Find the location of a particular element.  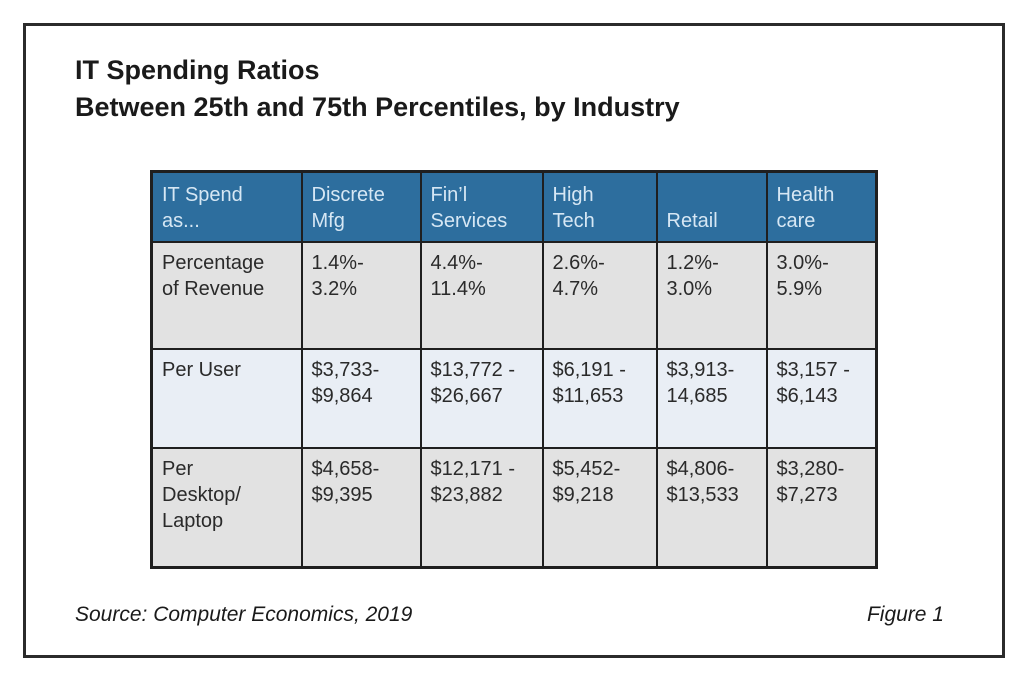

table-cell: $6,191 - $11,653 is located at coordinates (599, 398).